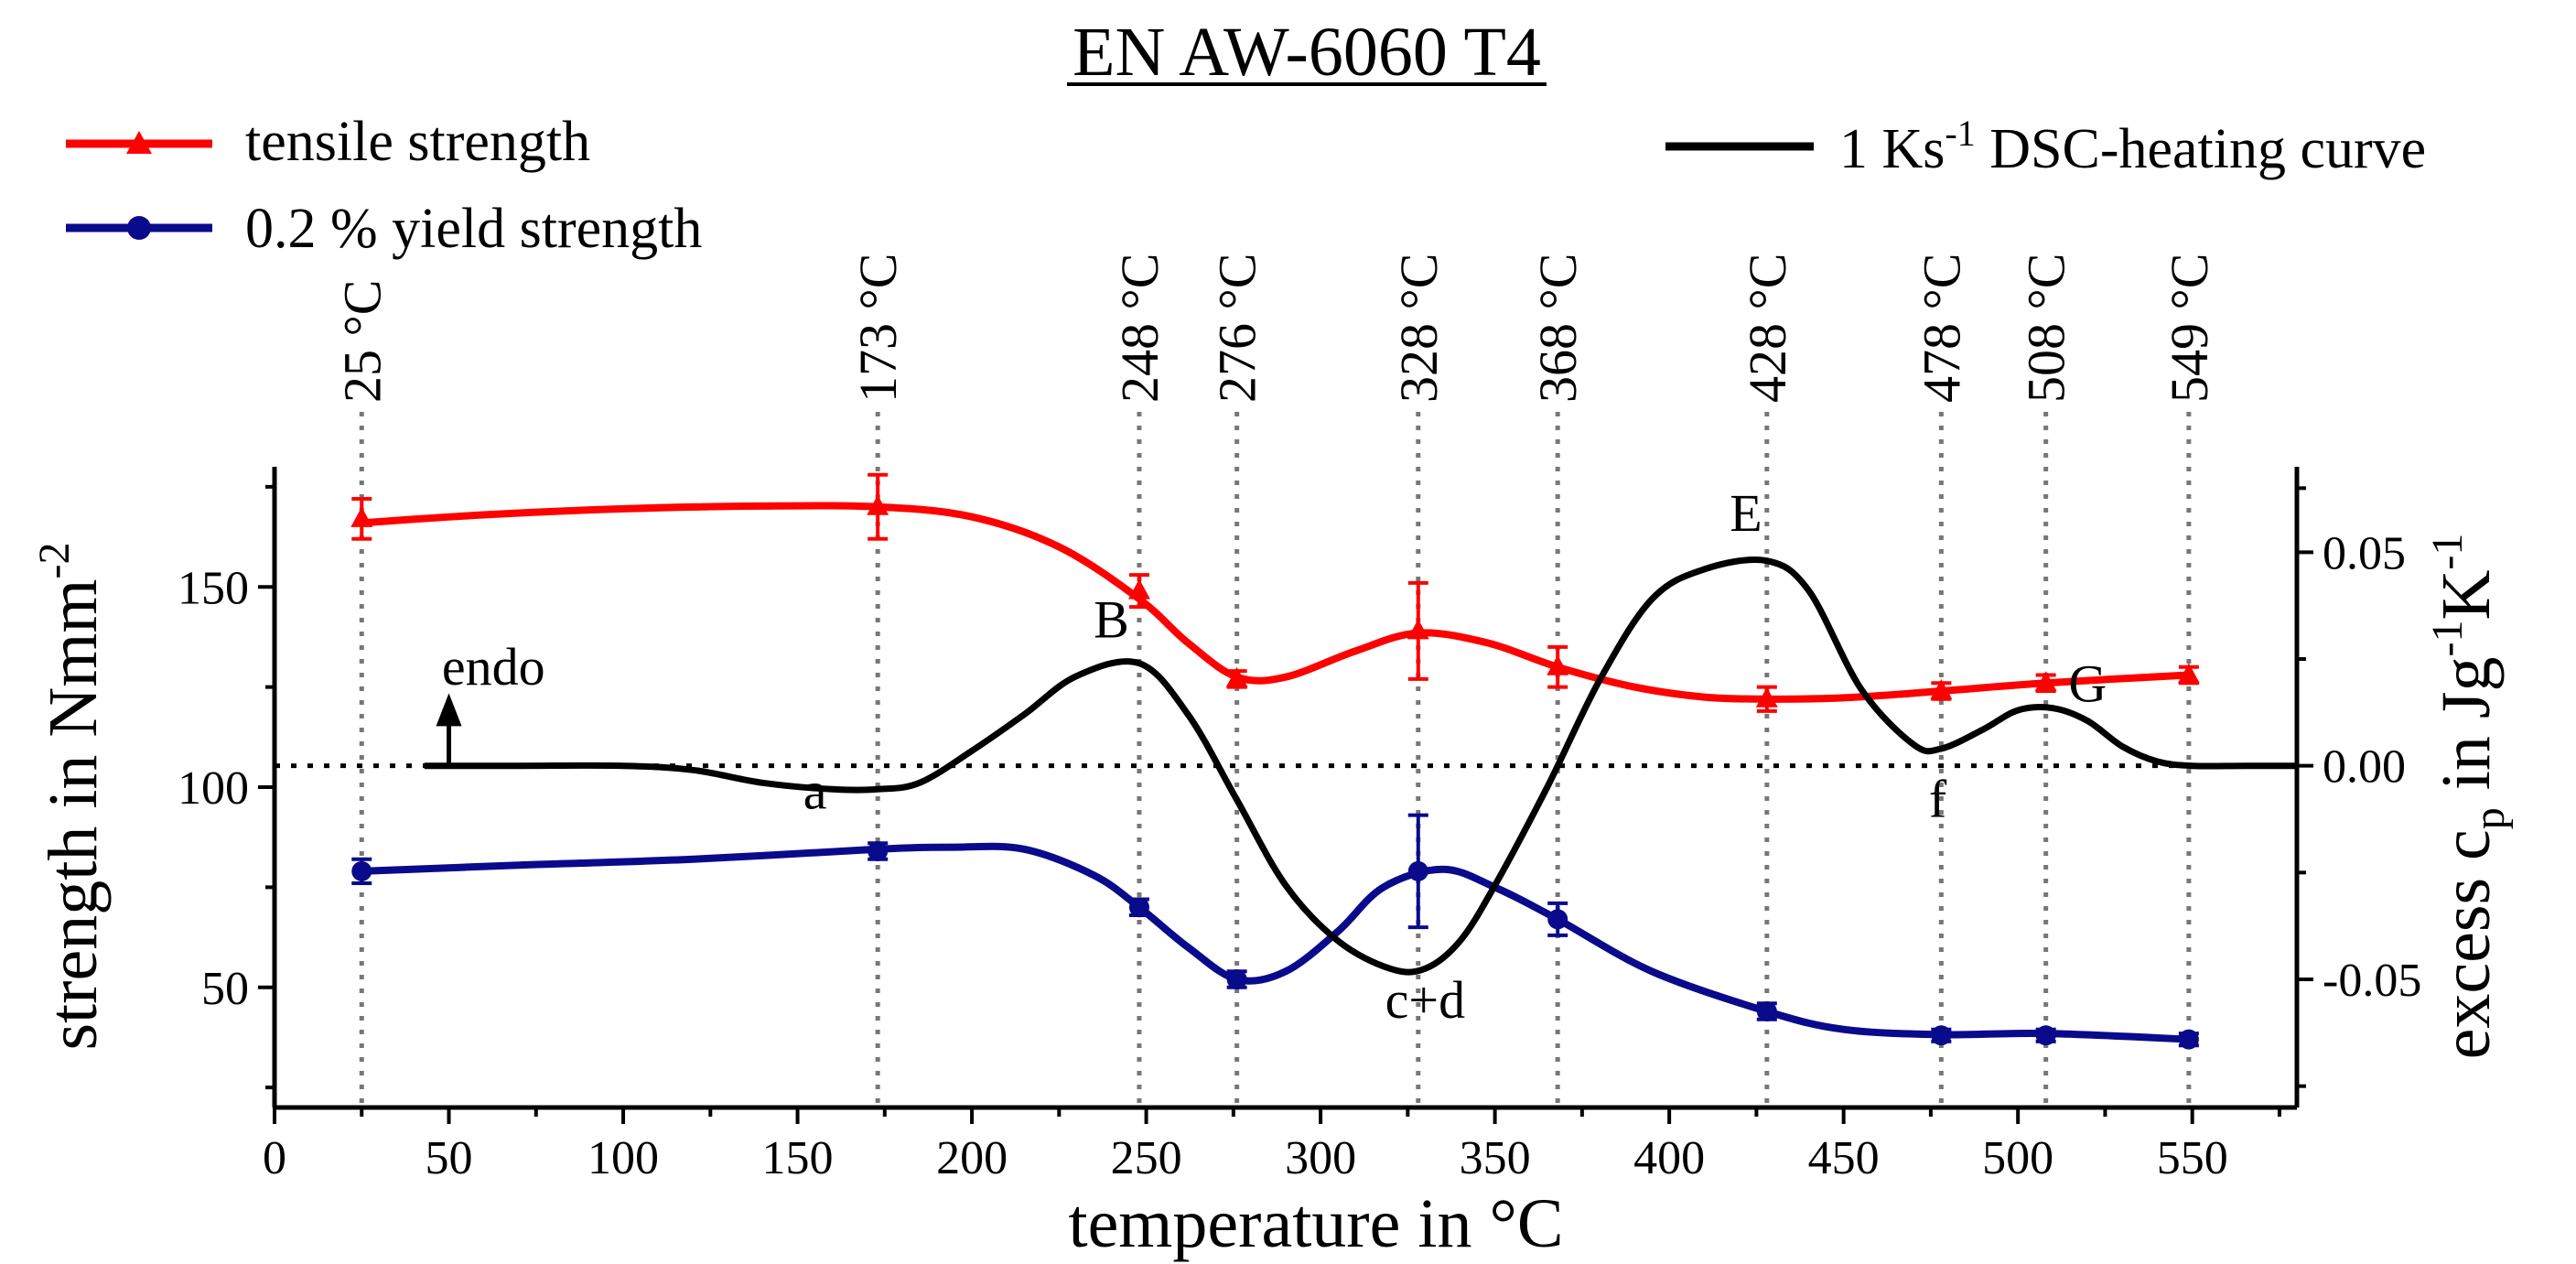 This screenshot has height=1264, width=2576. What do you see at coordinates (1275, 942) in the screenshot?
I see `yield-curve` at bounding box center [1275, 942].